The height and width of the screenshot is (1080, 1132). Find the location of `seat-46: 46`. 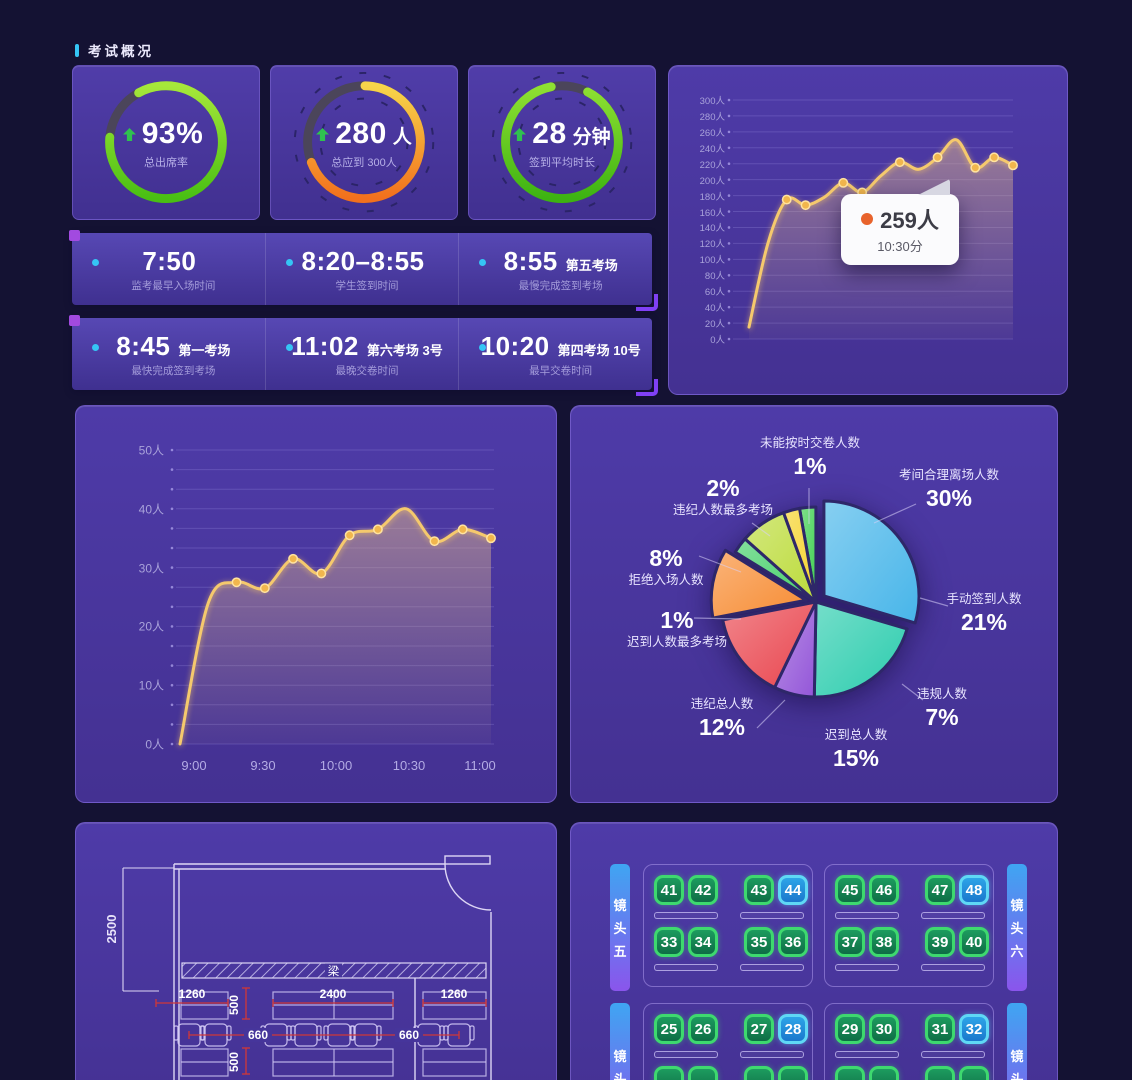

seat-46: 46 is located at coordinates (884, 890).